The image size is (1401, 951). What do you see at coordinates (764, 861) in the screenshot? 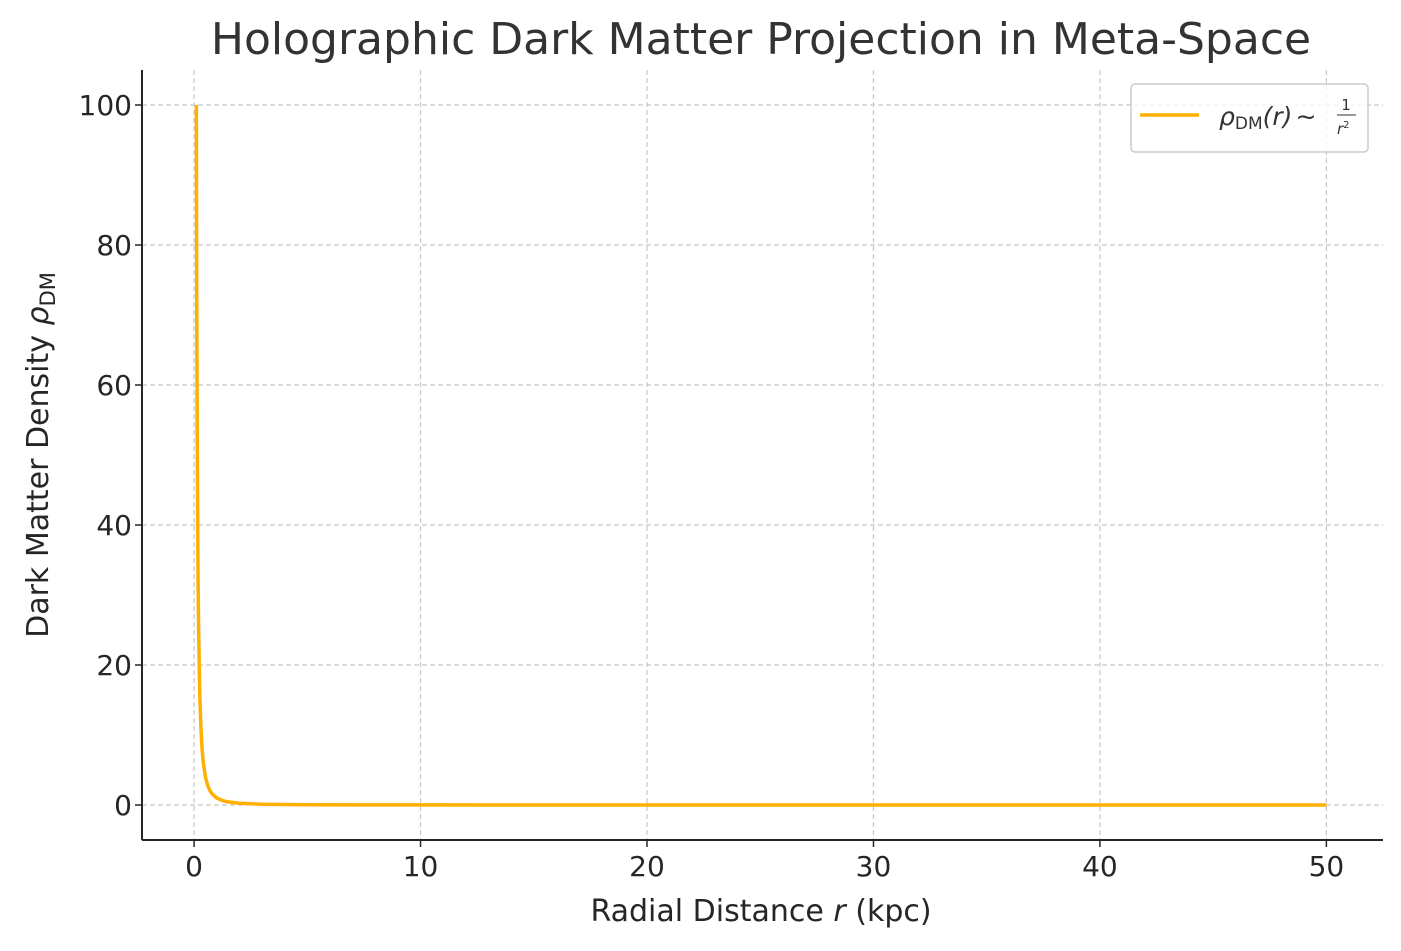
I see `x-axis-ticks: 0 10 20 30 40 50` at bounding box center [764, 861].